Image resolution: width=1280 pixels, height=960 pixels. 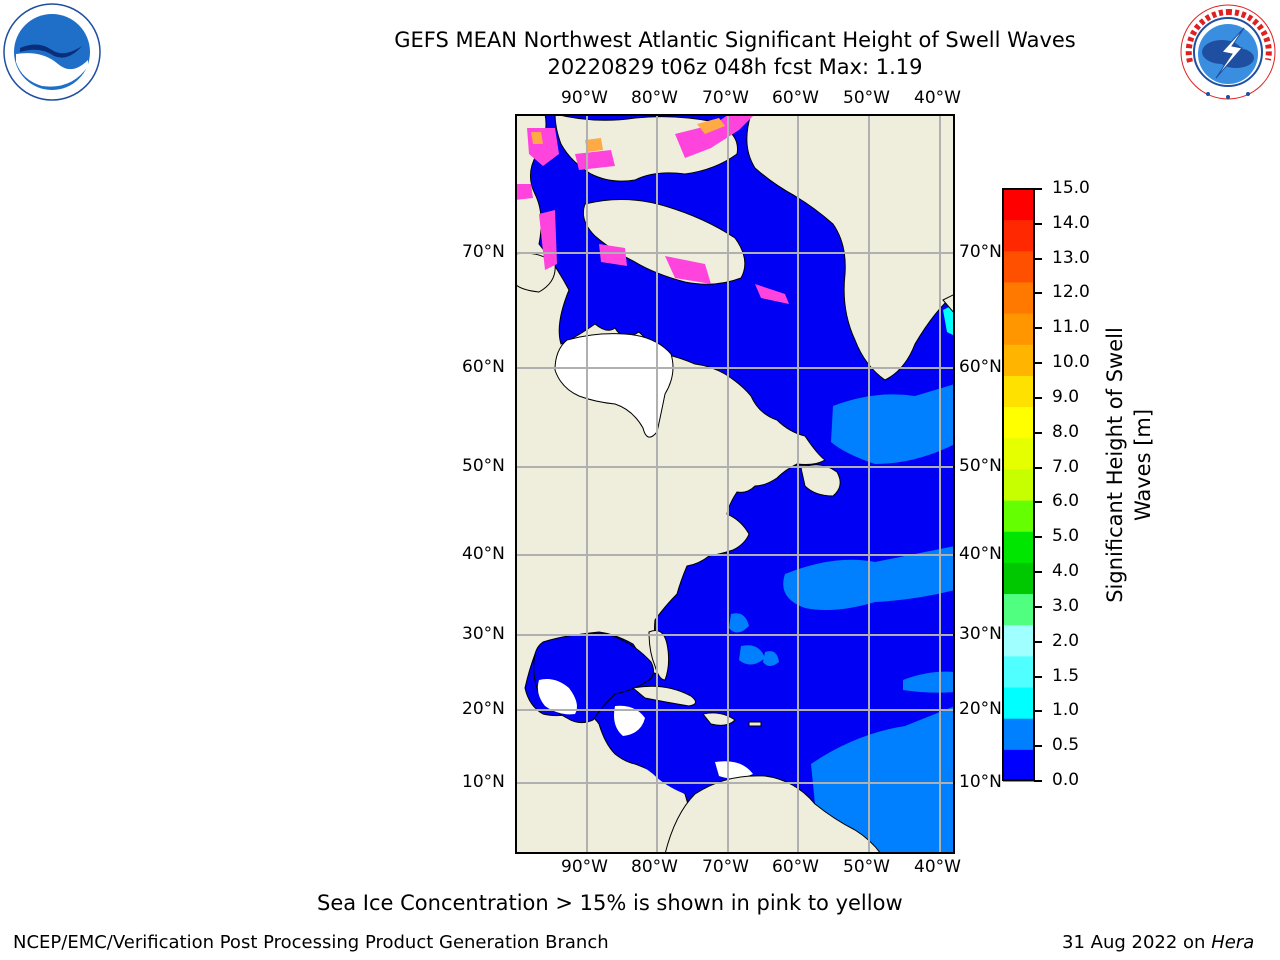 What do you see at coordinates (1071, 362) in the screenshot?
I see `colorbar-tick-label: 10.0` at bounding box center [1071, 362].